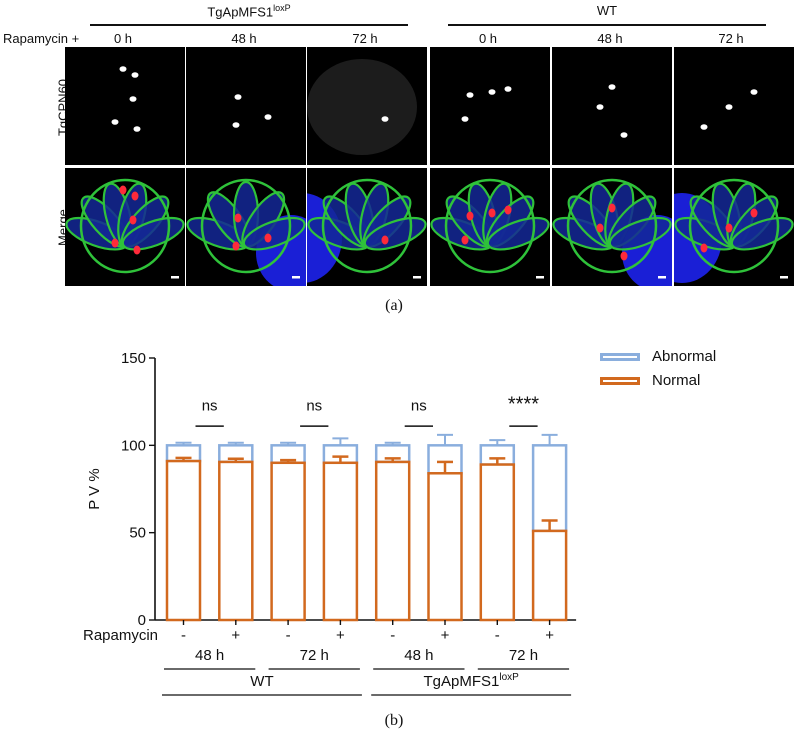 The width and height of the screenshot is (799, 742). Describe the element at coordinates (394, 305) in the screenshot. I see `panel-caption-a: (a)` at that location.